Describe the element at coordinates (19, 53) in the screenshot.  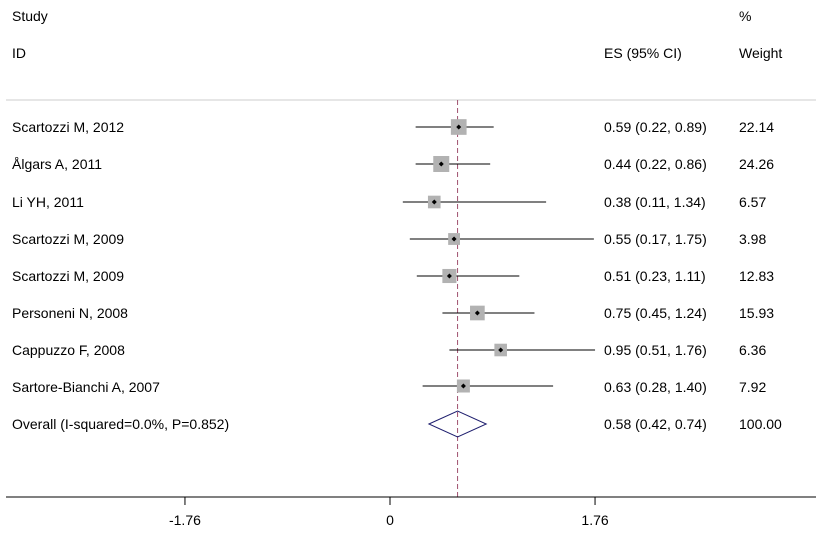
I see `header-id: ID` at that location.